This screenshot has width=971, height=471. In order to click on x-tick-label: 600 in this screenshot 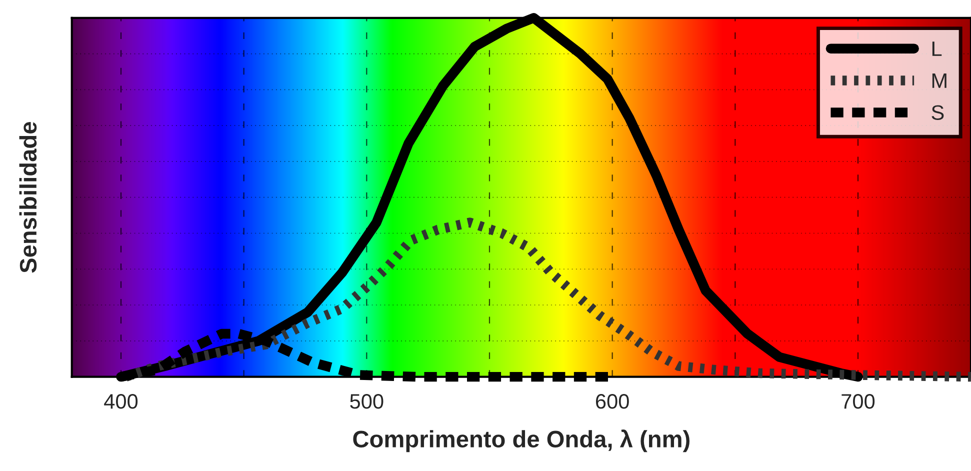, I will do `click(612, 401)`.